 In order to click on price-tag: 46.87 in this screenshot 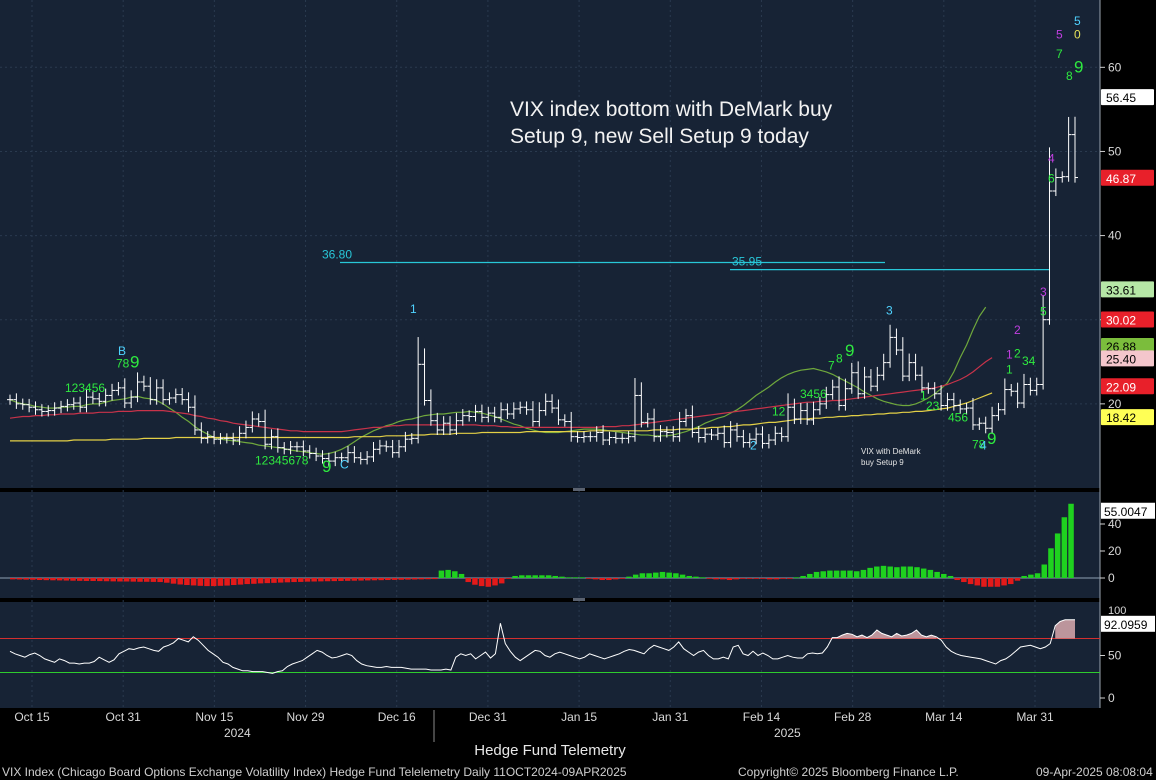, I will do `click(1127, 177)`.